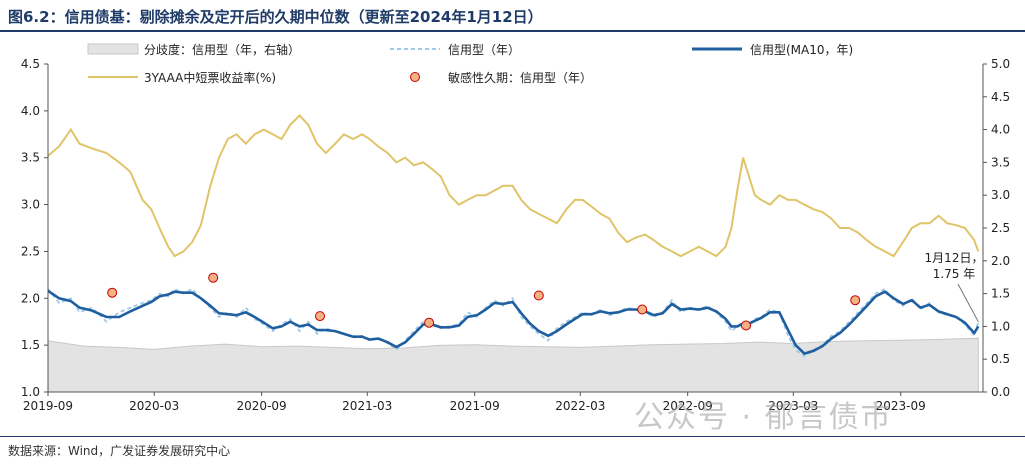 This screenshot has width=1025, height=466. What do you see at coordinates (1000, 64) in the screenshot?
I see `y-right-tick-label: 5.0` at bounding box center [1000, 64].